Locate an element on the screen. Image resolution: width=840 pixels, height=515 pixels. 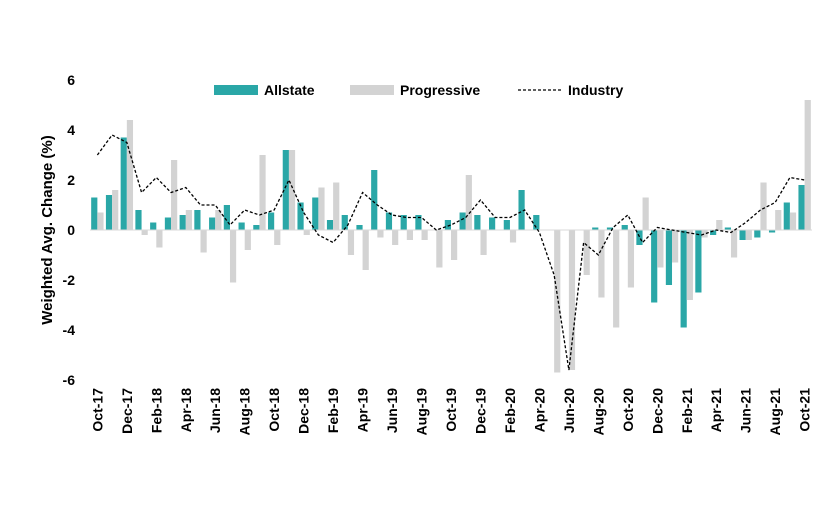
legend-label-progressive: Progressive is located at coordinates (440, 90).